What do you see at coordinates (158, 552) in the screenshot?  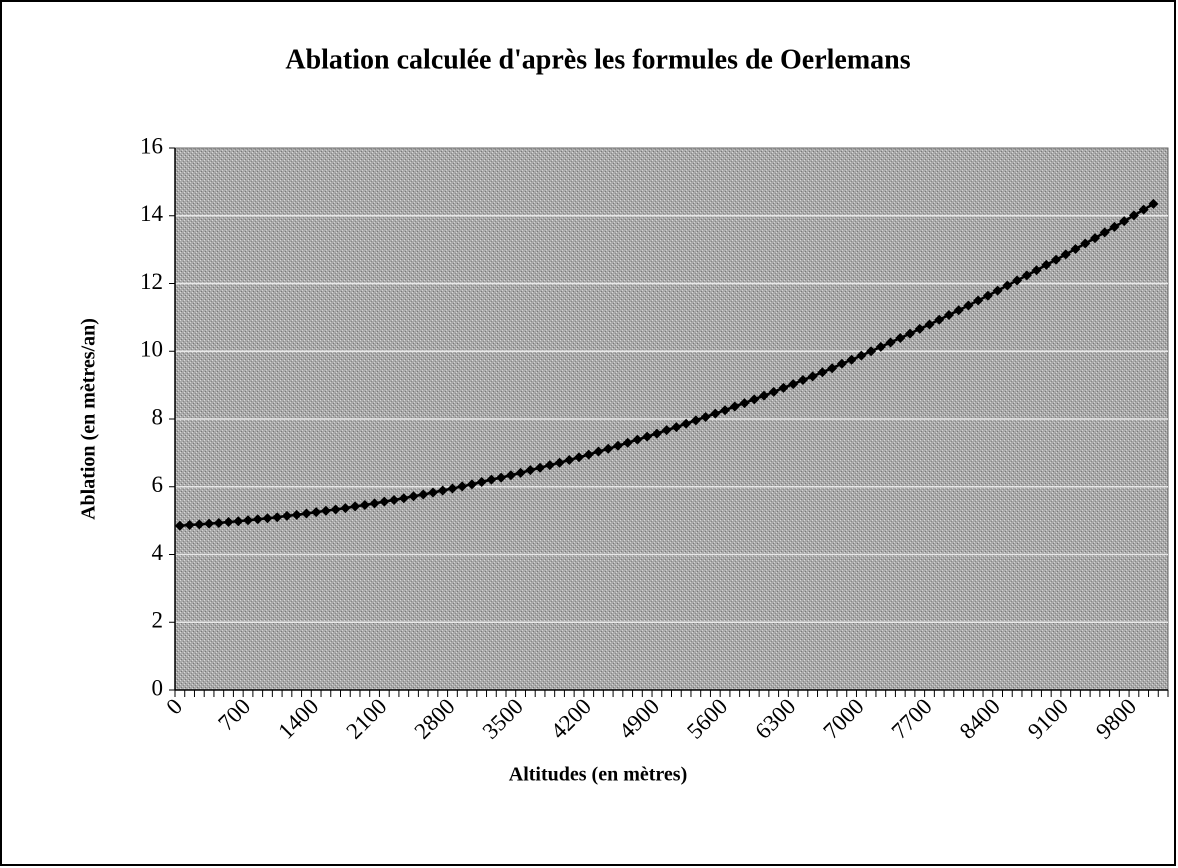 I see `y-tick-label: 4` at bounding box center [158, 552].